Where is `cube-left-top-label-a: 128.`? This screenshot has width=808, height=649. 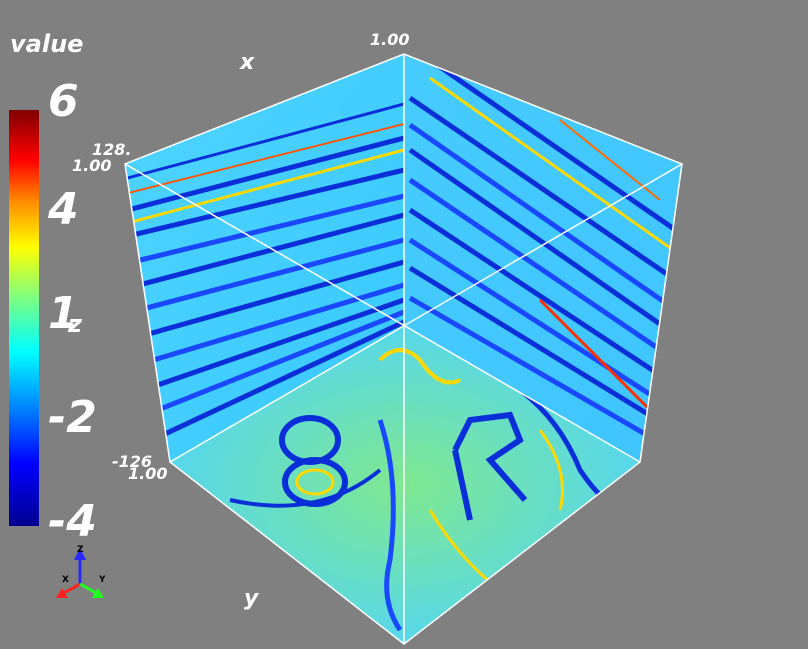 cube-left-top-label-a: 128. is located at coordinates (112, 149).